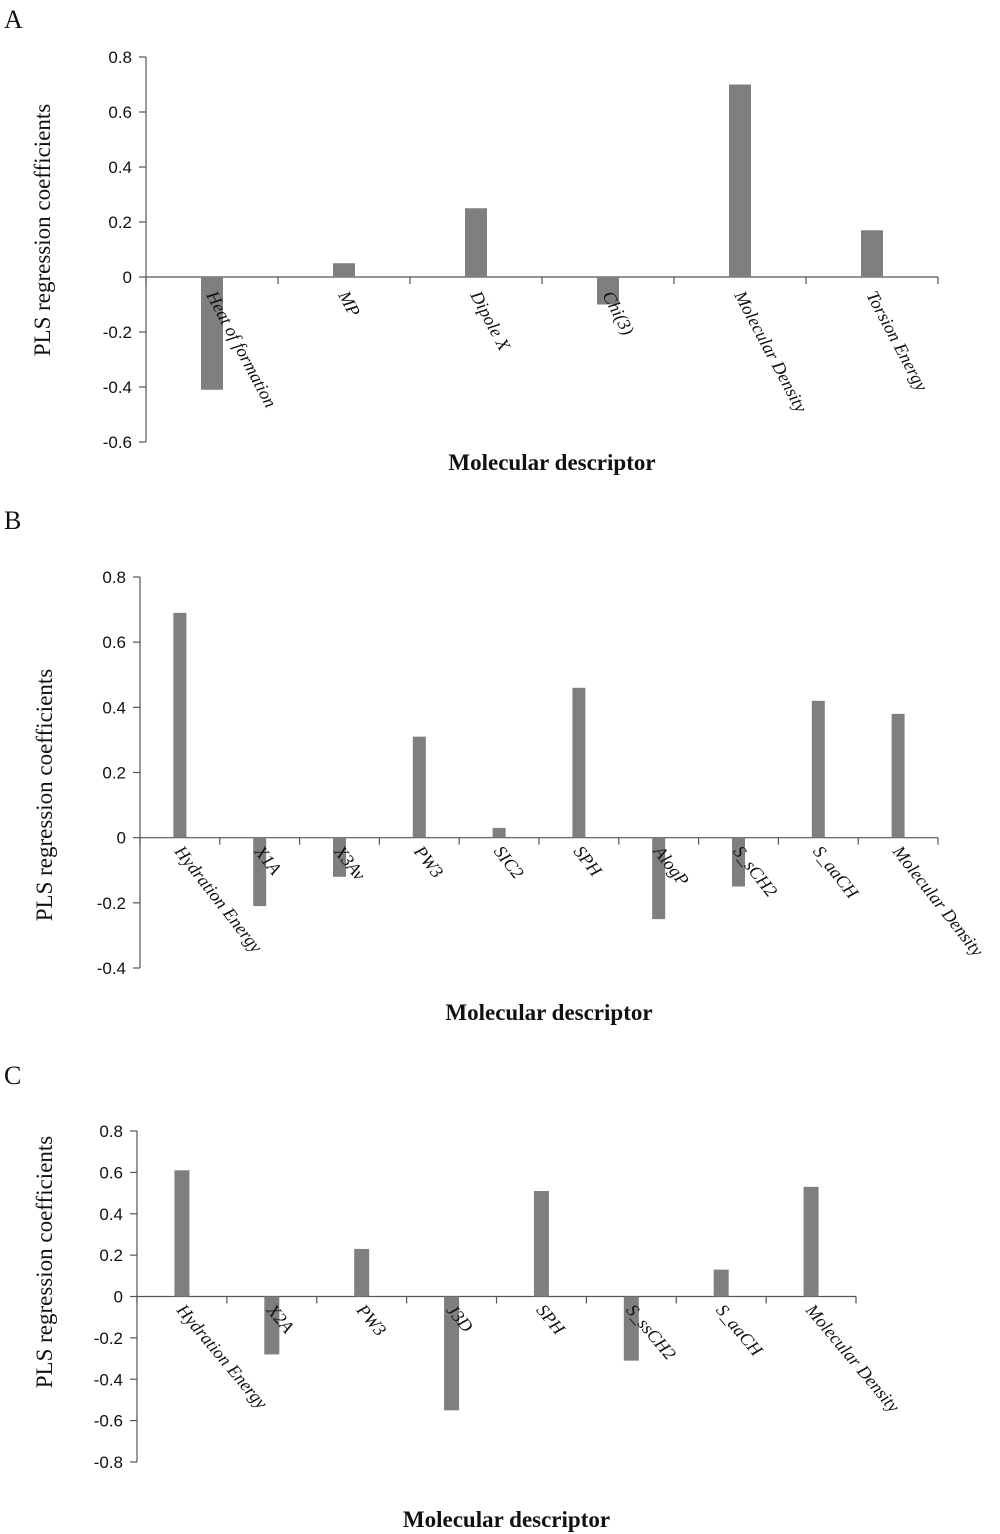 This screenshot has width=1000, height=1534. What do you see at coordinates (12, 1075) in the screenshot?
I see `panel-label: C` at bounding box center [12, 1075].